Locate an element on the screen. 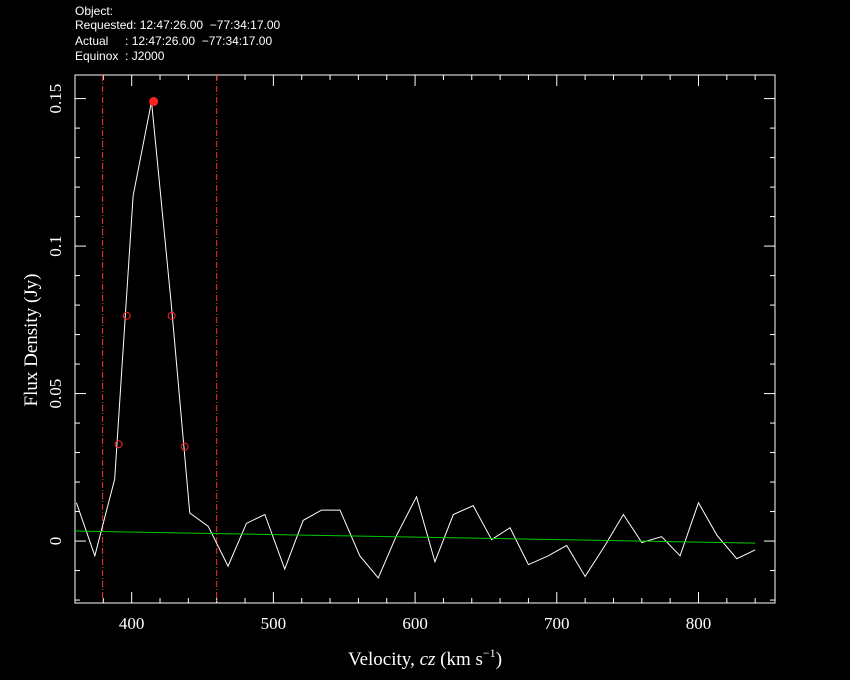 This screenshot has height=680, width=850. x-axis-label: Velocity, cz (km s−1) is located at coordinates (425, 658).